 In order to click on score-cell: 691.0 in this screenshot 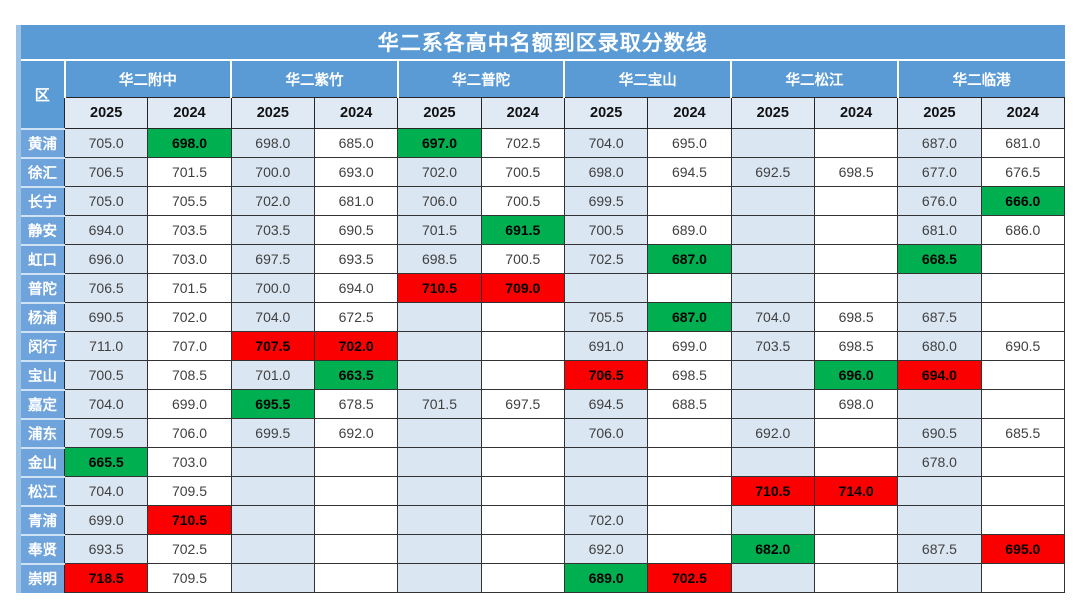, I will do `click(606, 346)`.